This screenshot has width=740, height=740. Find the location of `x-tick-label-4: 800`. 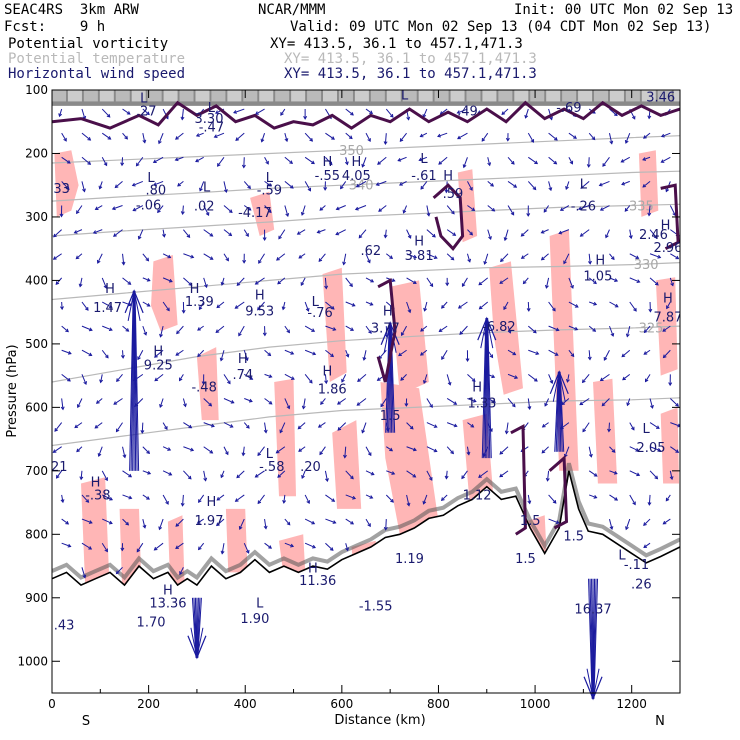

x-tick-label-4: 800 is located at coordinates (438, 704).